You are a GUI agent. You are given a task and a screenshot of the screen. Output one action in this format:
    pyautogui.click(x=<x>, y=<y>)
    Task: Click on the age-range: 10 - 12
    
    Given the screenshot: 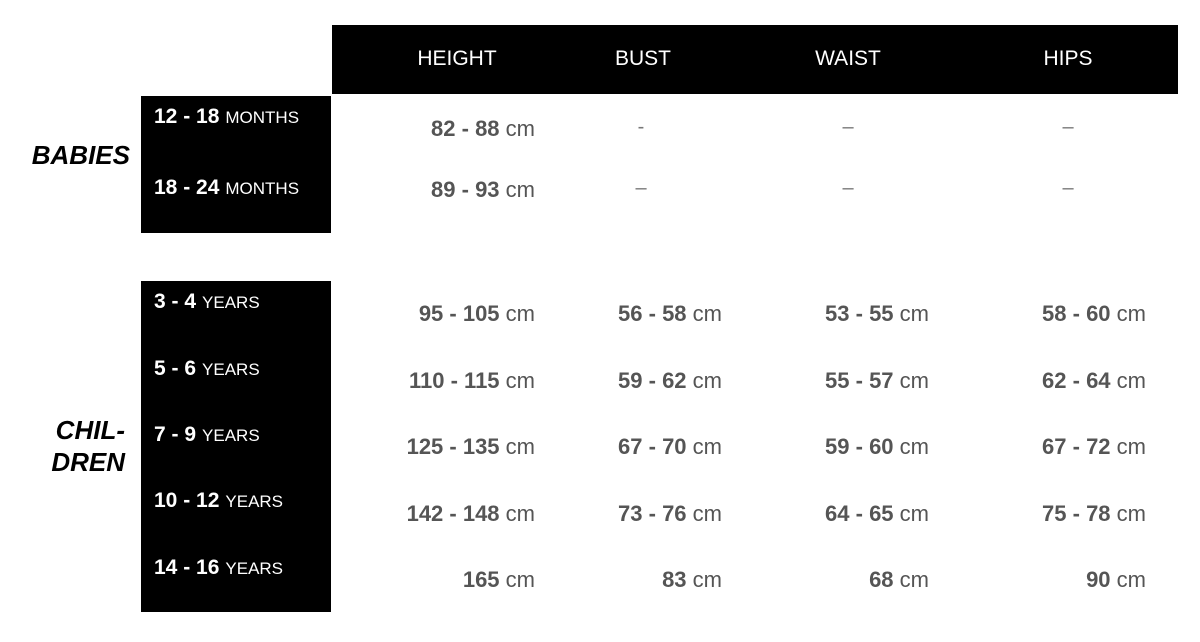 What is the action you would take?
    pyautogui.click(x=187, y=500)
    